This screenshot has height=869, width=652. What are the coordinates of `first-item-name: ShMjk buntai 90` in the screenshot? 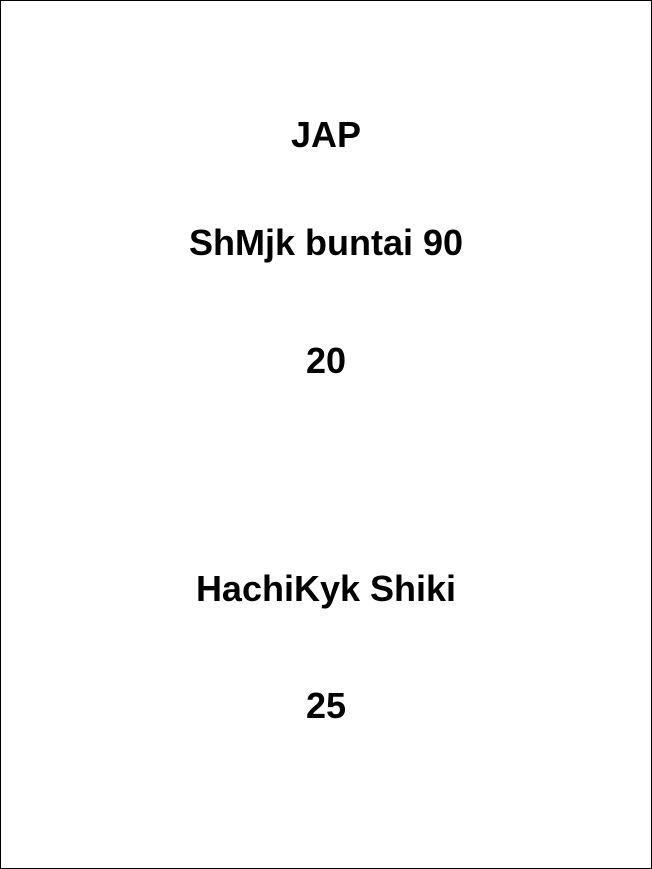 It's located at (326, 242).